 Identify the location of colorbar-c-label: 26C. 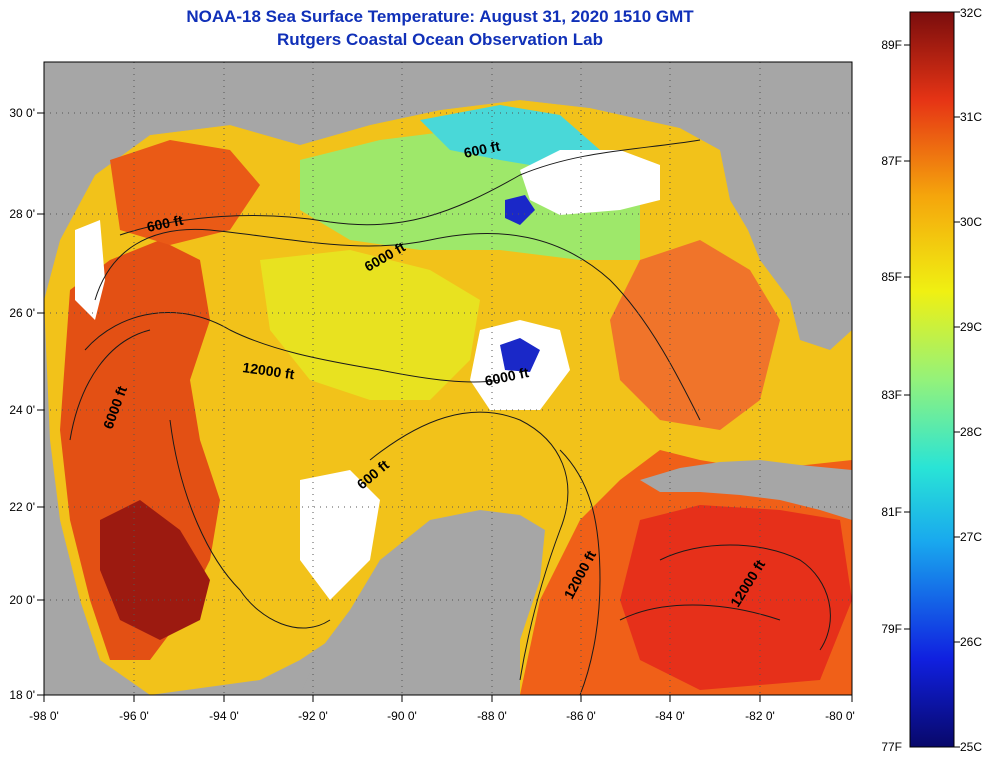
(971, 642).